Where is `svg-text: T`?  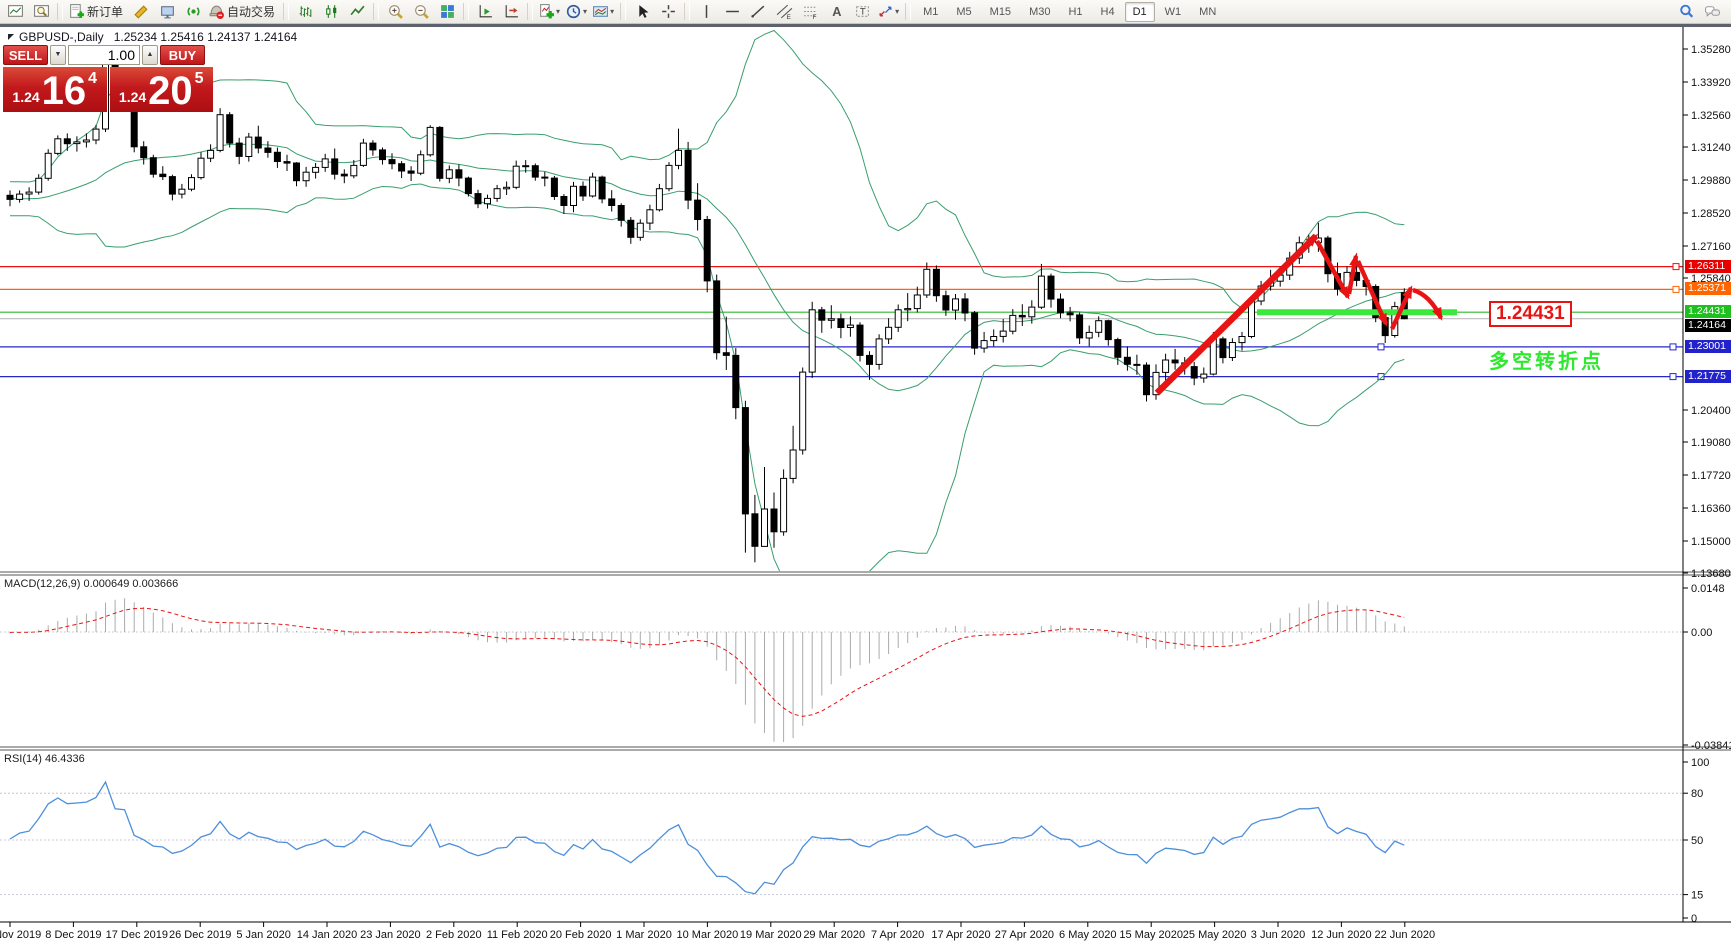
svg-text: T is located at coordinates (862, 12).